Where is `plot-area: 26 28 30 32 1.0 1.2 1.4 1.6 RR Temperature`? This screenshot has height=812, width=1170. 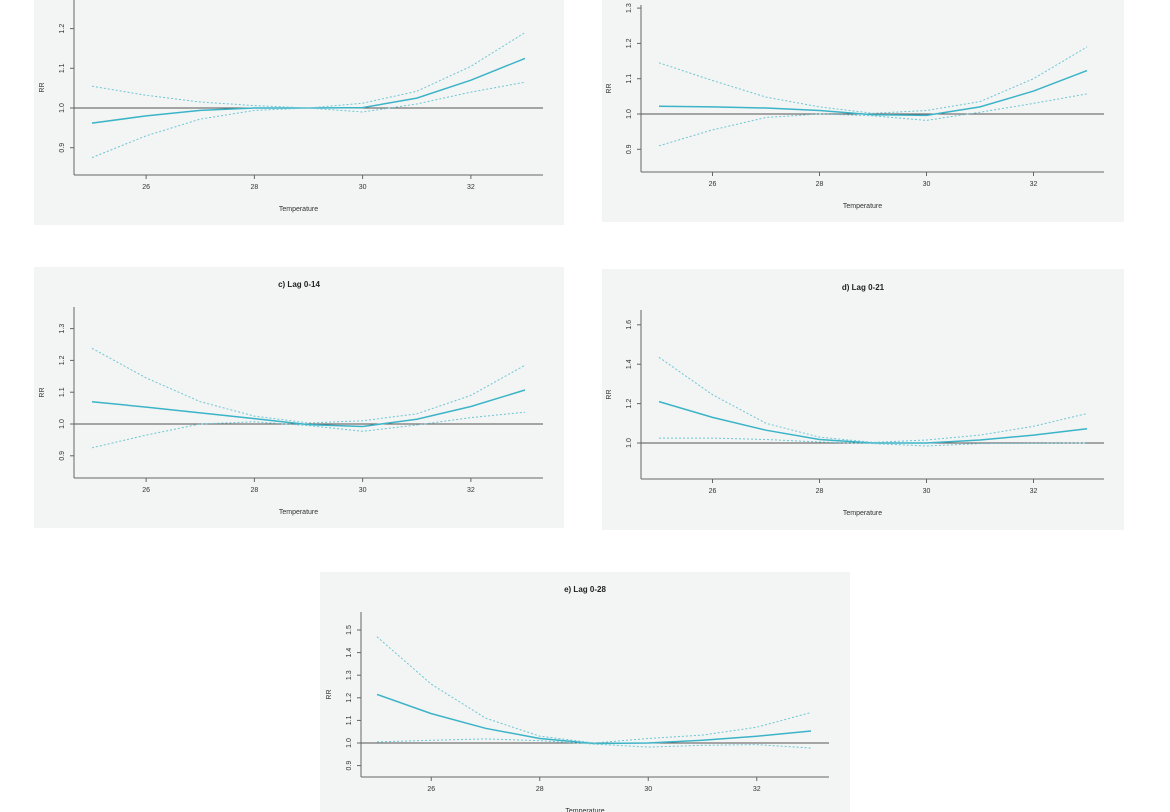 plot-area: 26 28 30 32 1.0 1.2 1.4 1.6 RR Temperature is located at coordinates (855, 413).